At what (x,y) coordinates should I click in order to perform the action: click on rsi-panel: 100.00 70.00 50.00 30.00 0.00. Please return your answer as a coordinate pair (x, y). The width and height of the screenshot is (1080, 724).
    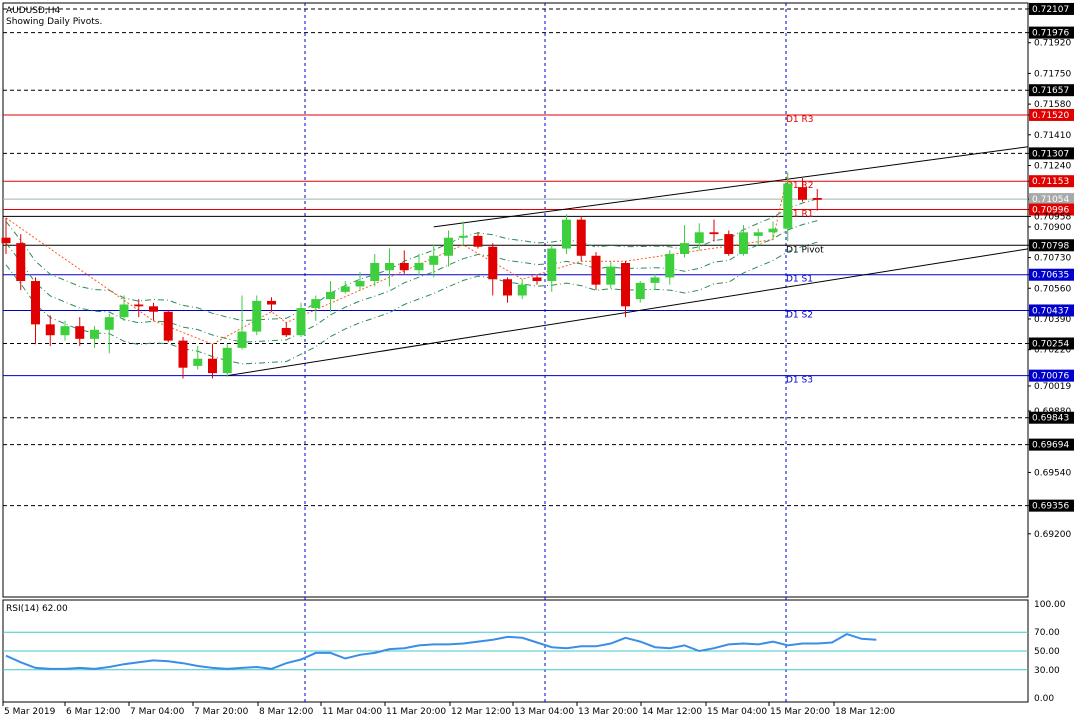
    Looking at the image, I should click on (534, 652).